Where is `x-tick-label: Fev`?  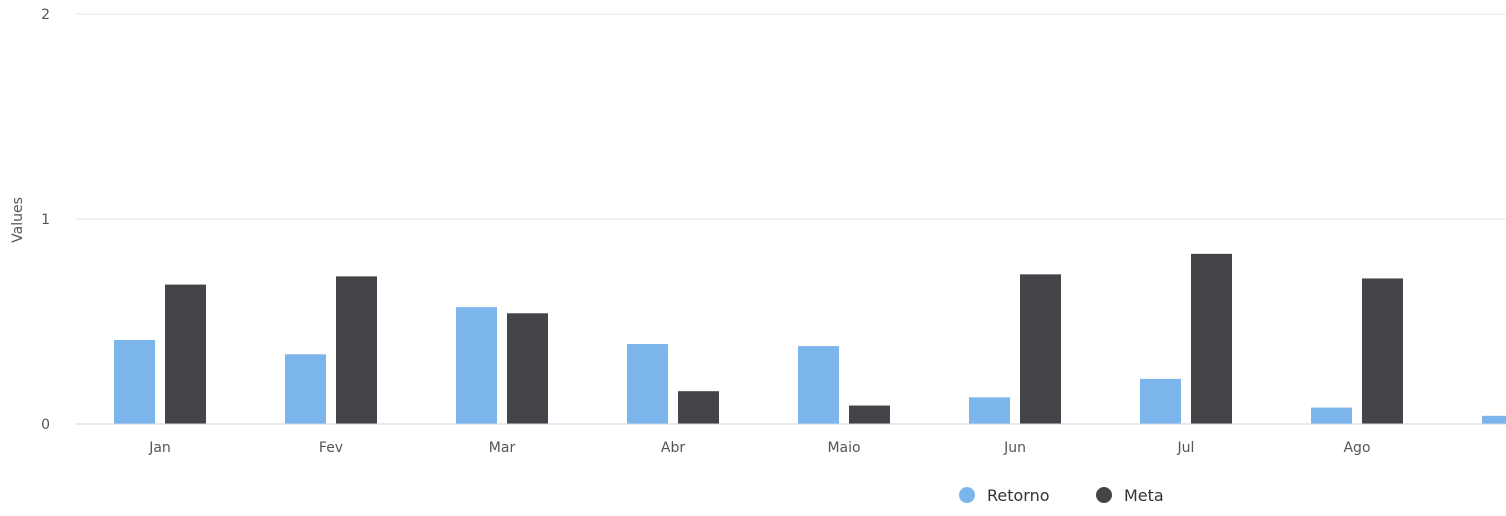
x-tick-label: Fev is located at coordinates (331, 448).